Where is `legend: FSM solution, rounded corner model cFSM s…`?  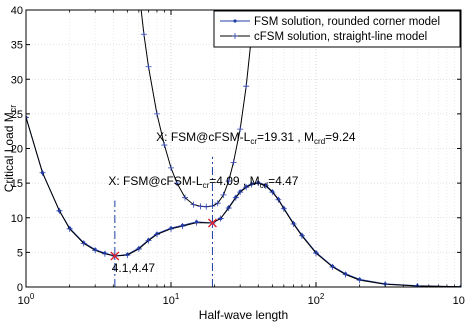 legend: FSM solution, rounded corner model cFSM s… is located at coordinates (337, 29).